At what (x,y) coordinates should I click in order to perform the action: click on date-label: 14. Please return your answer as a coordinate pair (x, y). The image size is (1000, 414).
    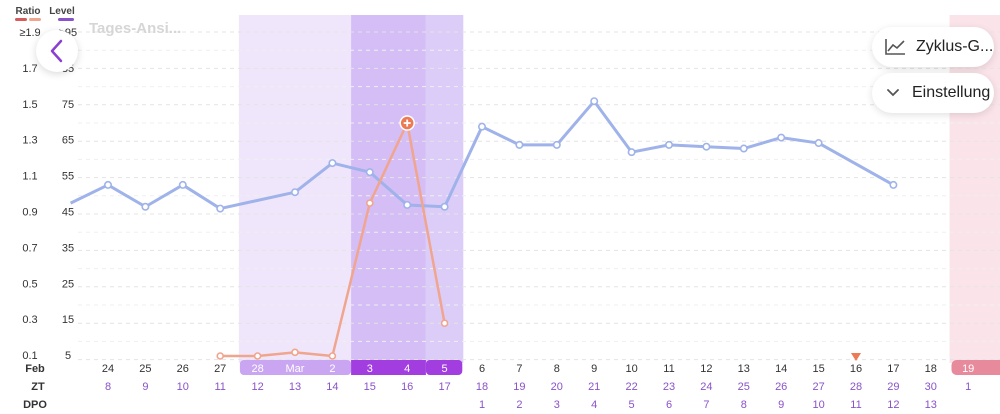
    Looking at the image, I should click on (781, 369).